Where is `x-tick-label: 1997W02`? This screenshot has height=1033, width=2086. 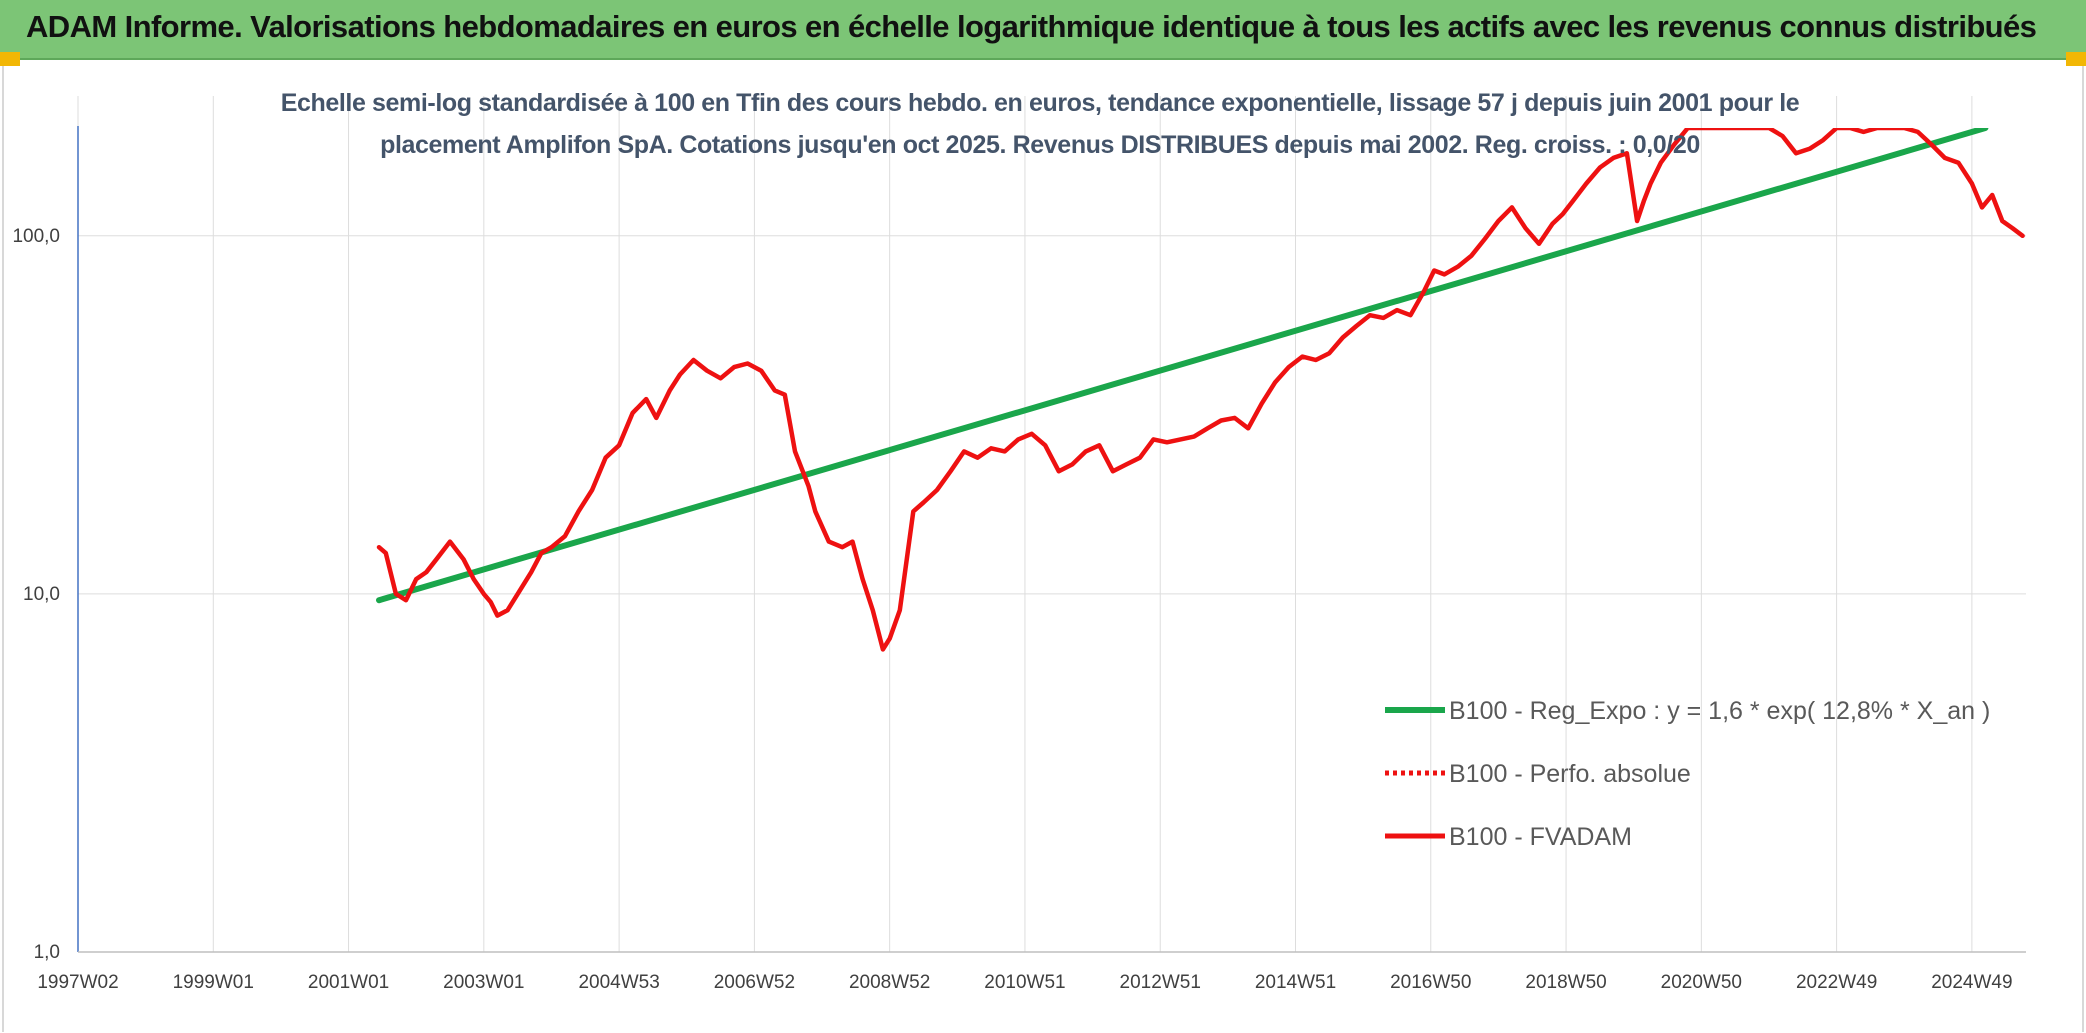 x-tick-label: 1997W02 is located at coordinates (77, 982).